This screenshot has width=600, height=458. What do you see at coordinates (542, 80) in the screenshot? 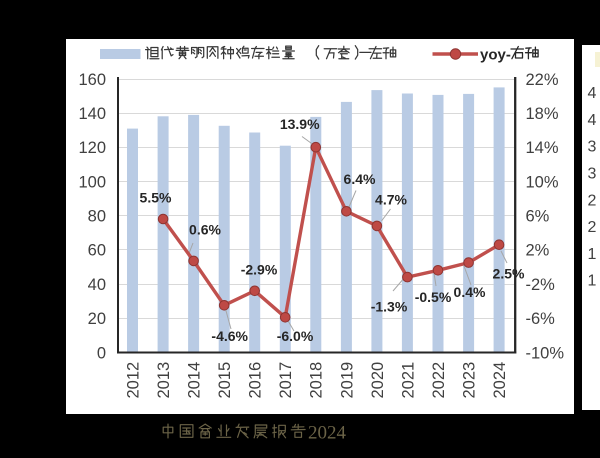
I see `svg-text: 22%` at bounding box center [542, 80].